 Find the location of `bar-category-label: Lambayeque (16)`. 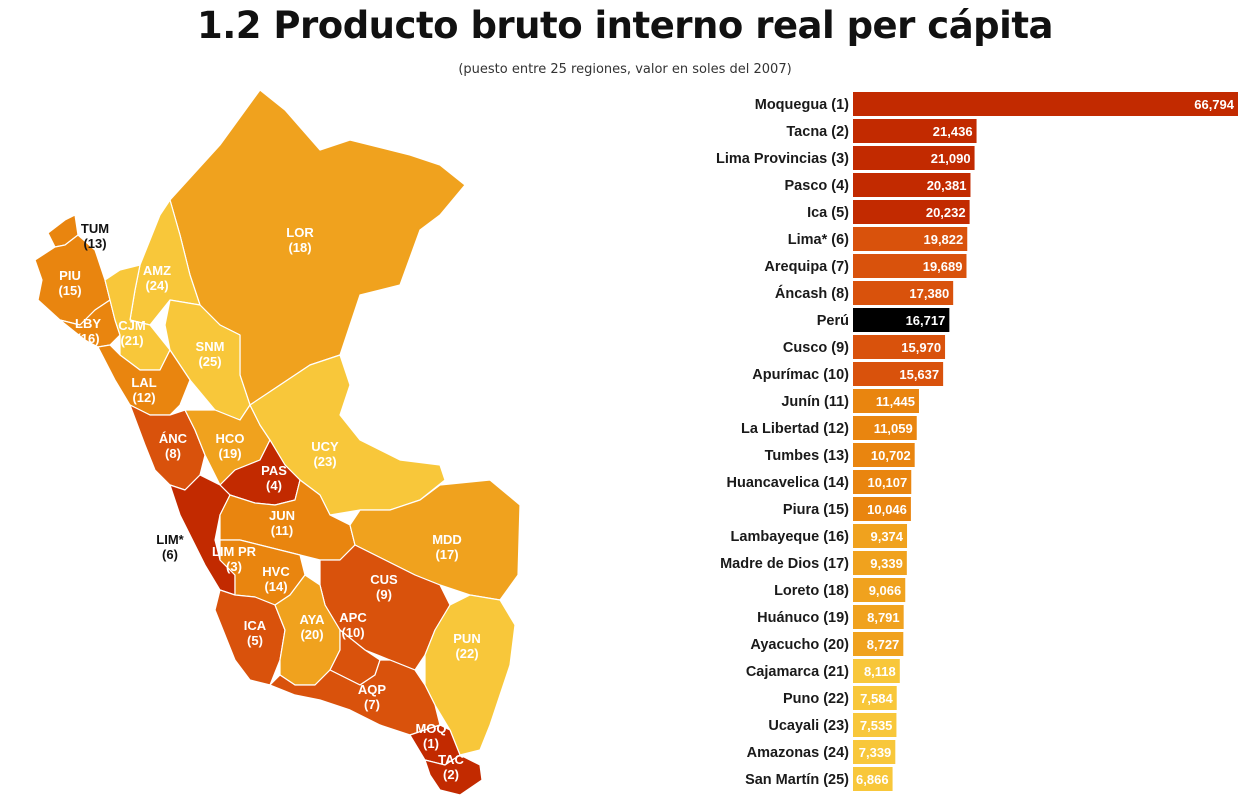

bar-category-label: Lambayeque (16) is located at coordinates (790, 537).